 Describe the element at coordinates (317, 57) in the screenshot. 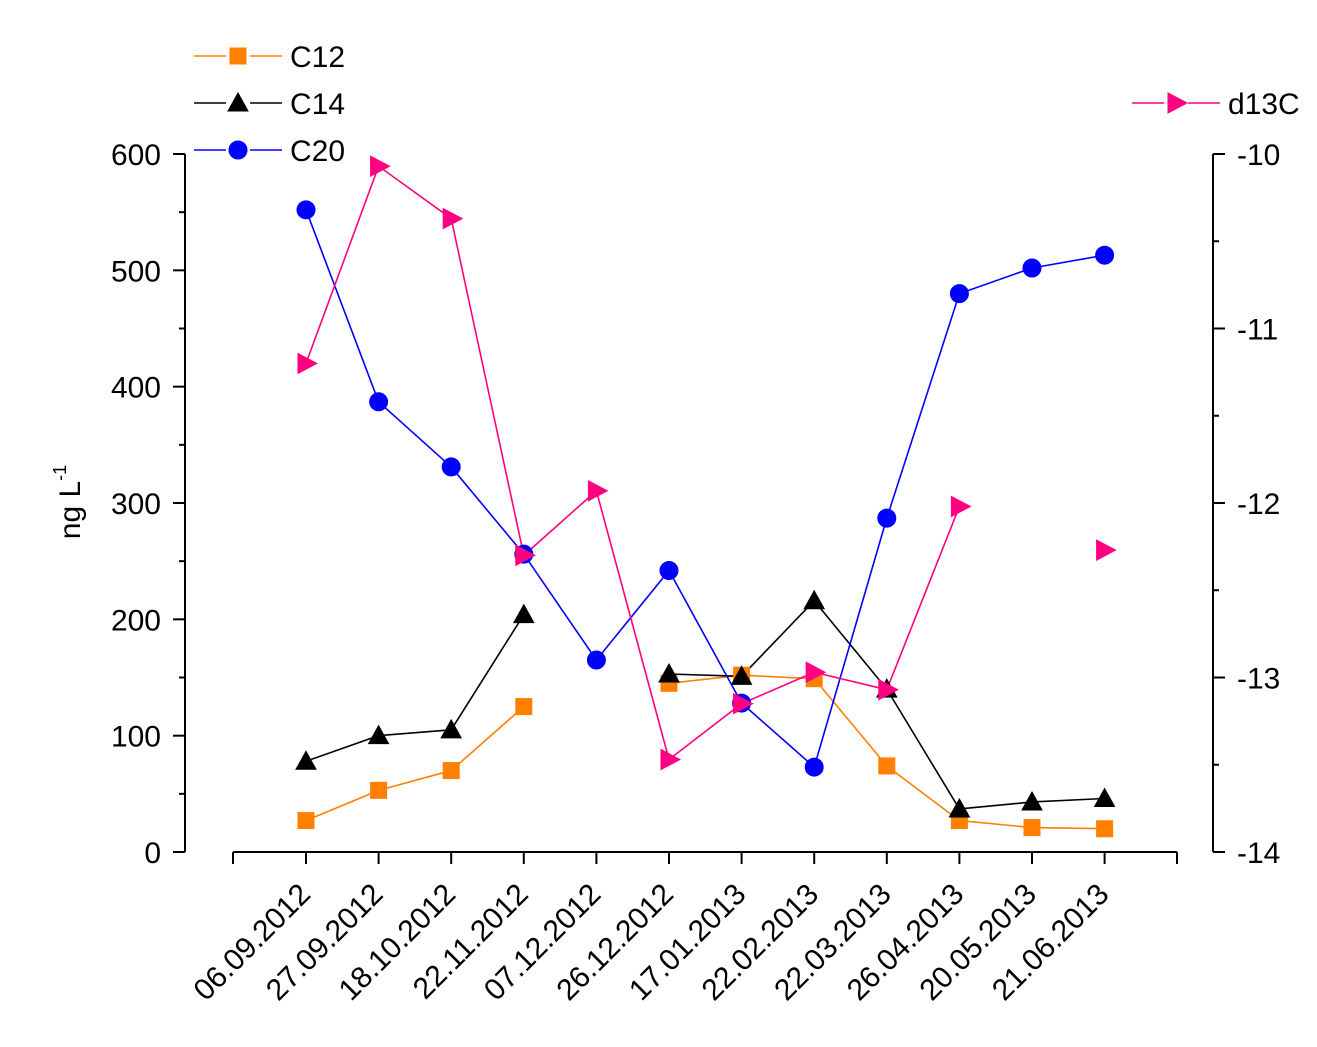

I see `legend-label: C12` at that location.